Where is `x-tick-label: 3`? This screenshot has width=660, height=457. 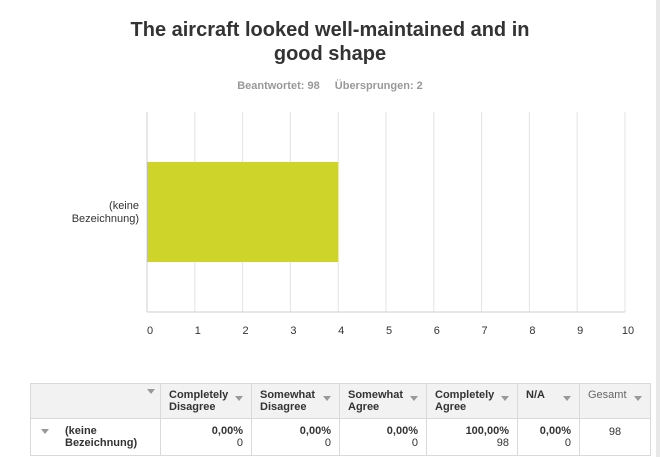
x-tick-label: 3 is located at coordinates (293, 331).